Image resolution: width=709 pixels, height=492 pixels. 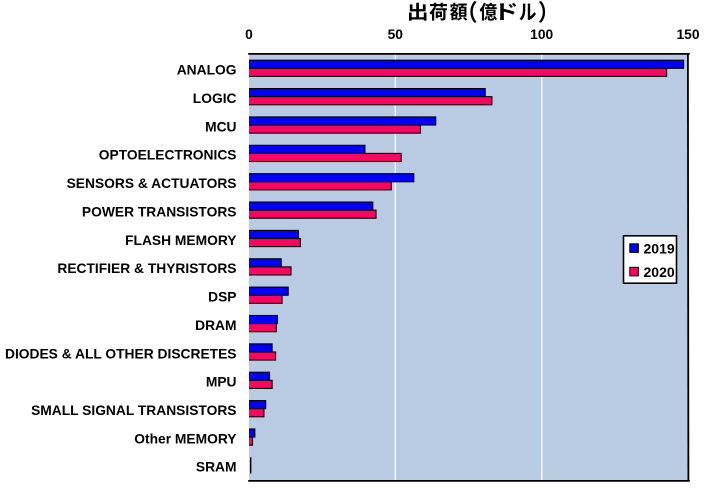 What do you see at coordinates (396, 34) in the screenshot?
I see `svg-text: 50` at bounding box center [396, 34].